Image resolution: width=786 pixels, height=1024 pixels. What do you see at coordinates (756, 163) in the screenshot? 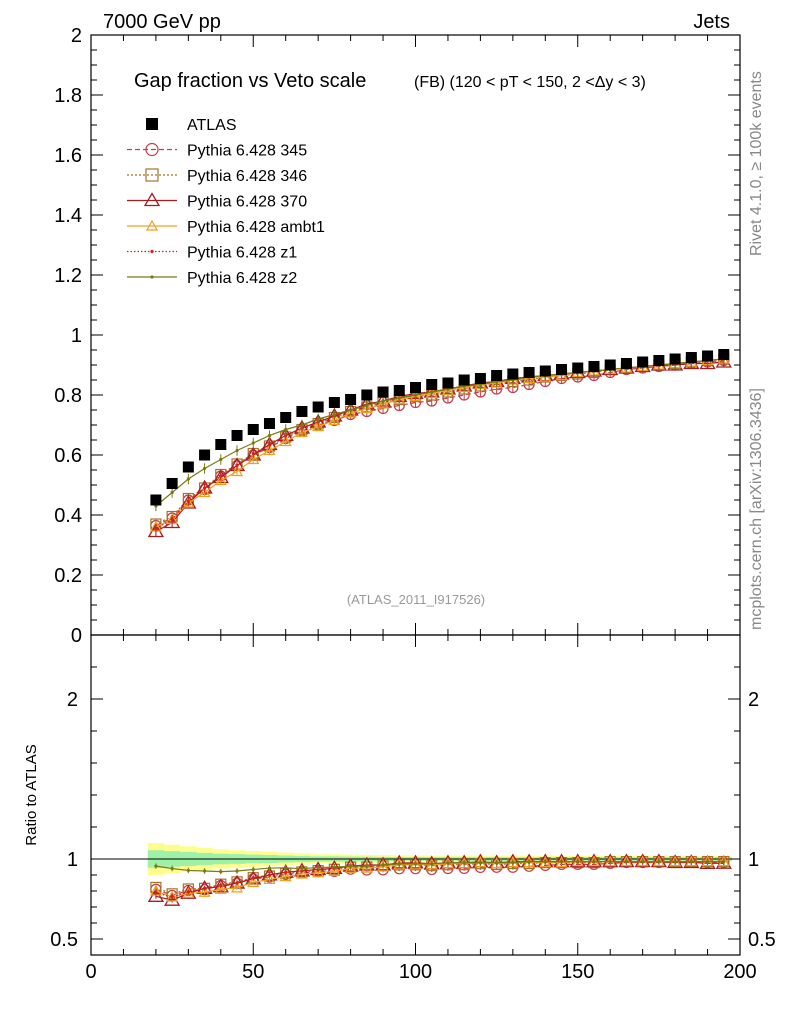
I see `rivet-version-label: Rivet 4.1.0, ≥ 100k events` at bounding box center [756, 163].